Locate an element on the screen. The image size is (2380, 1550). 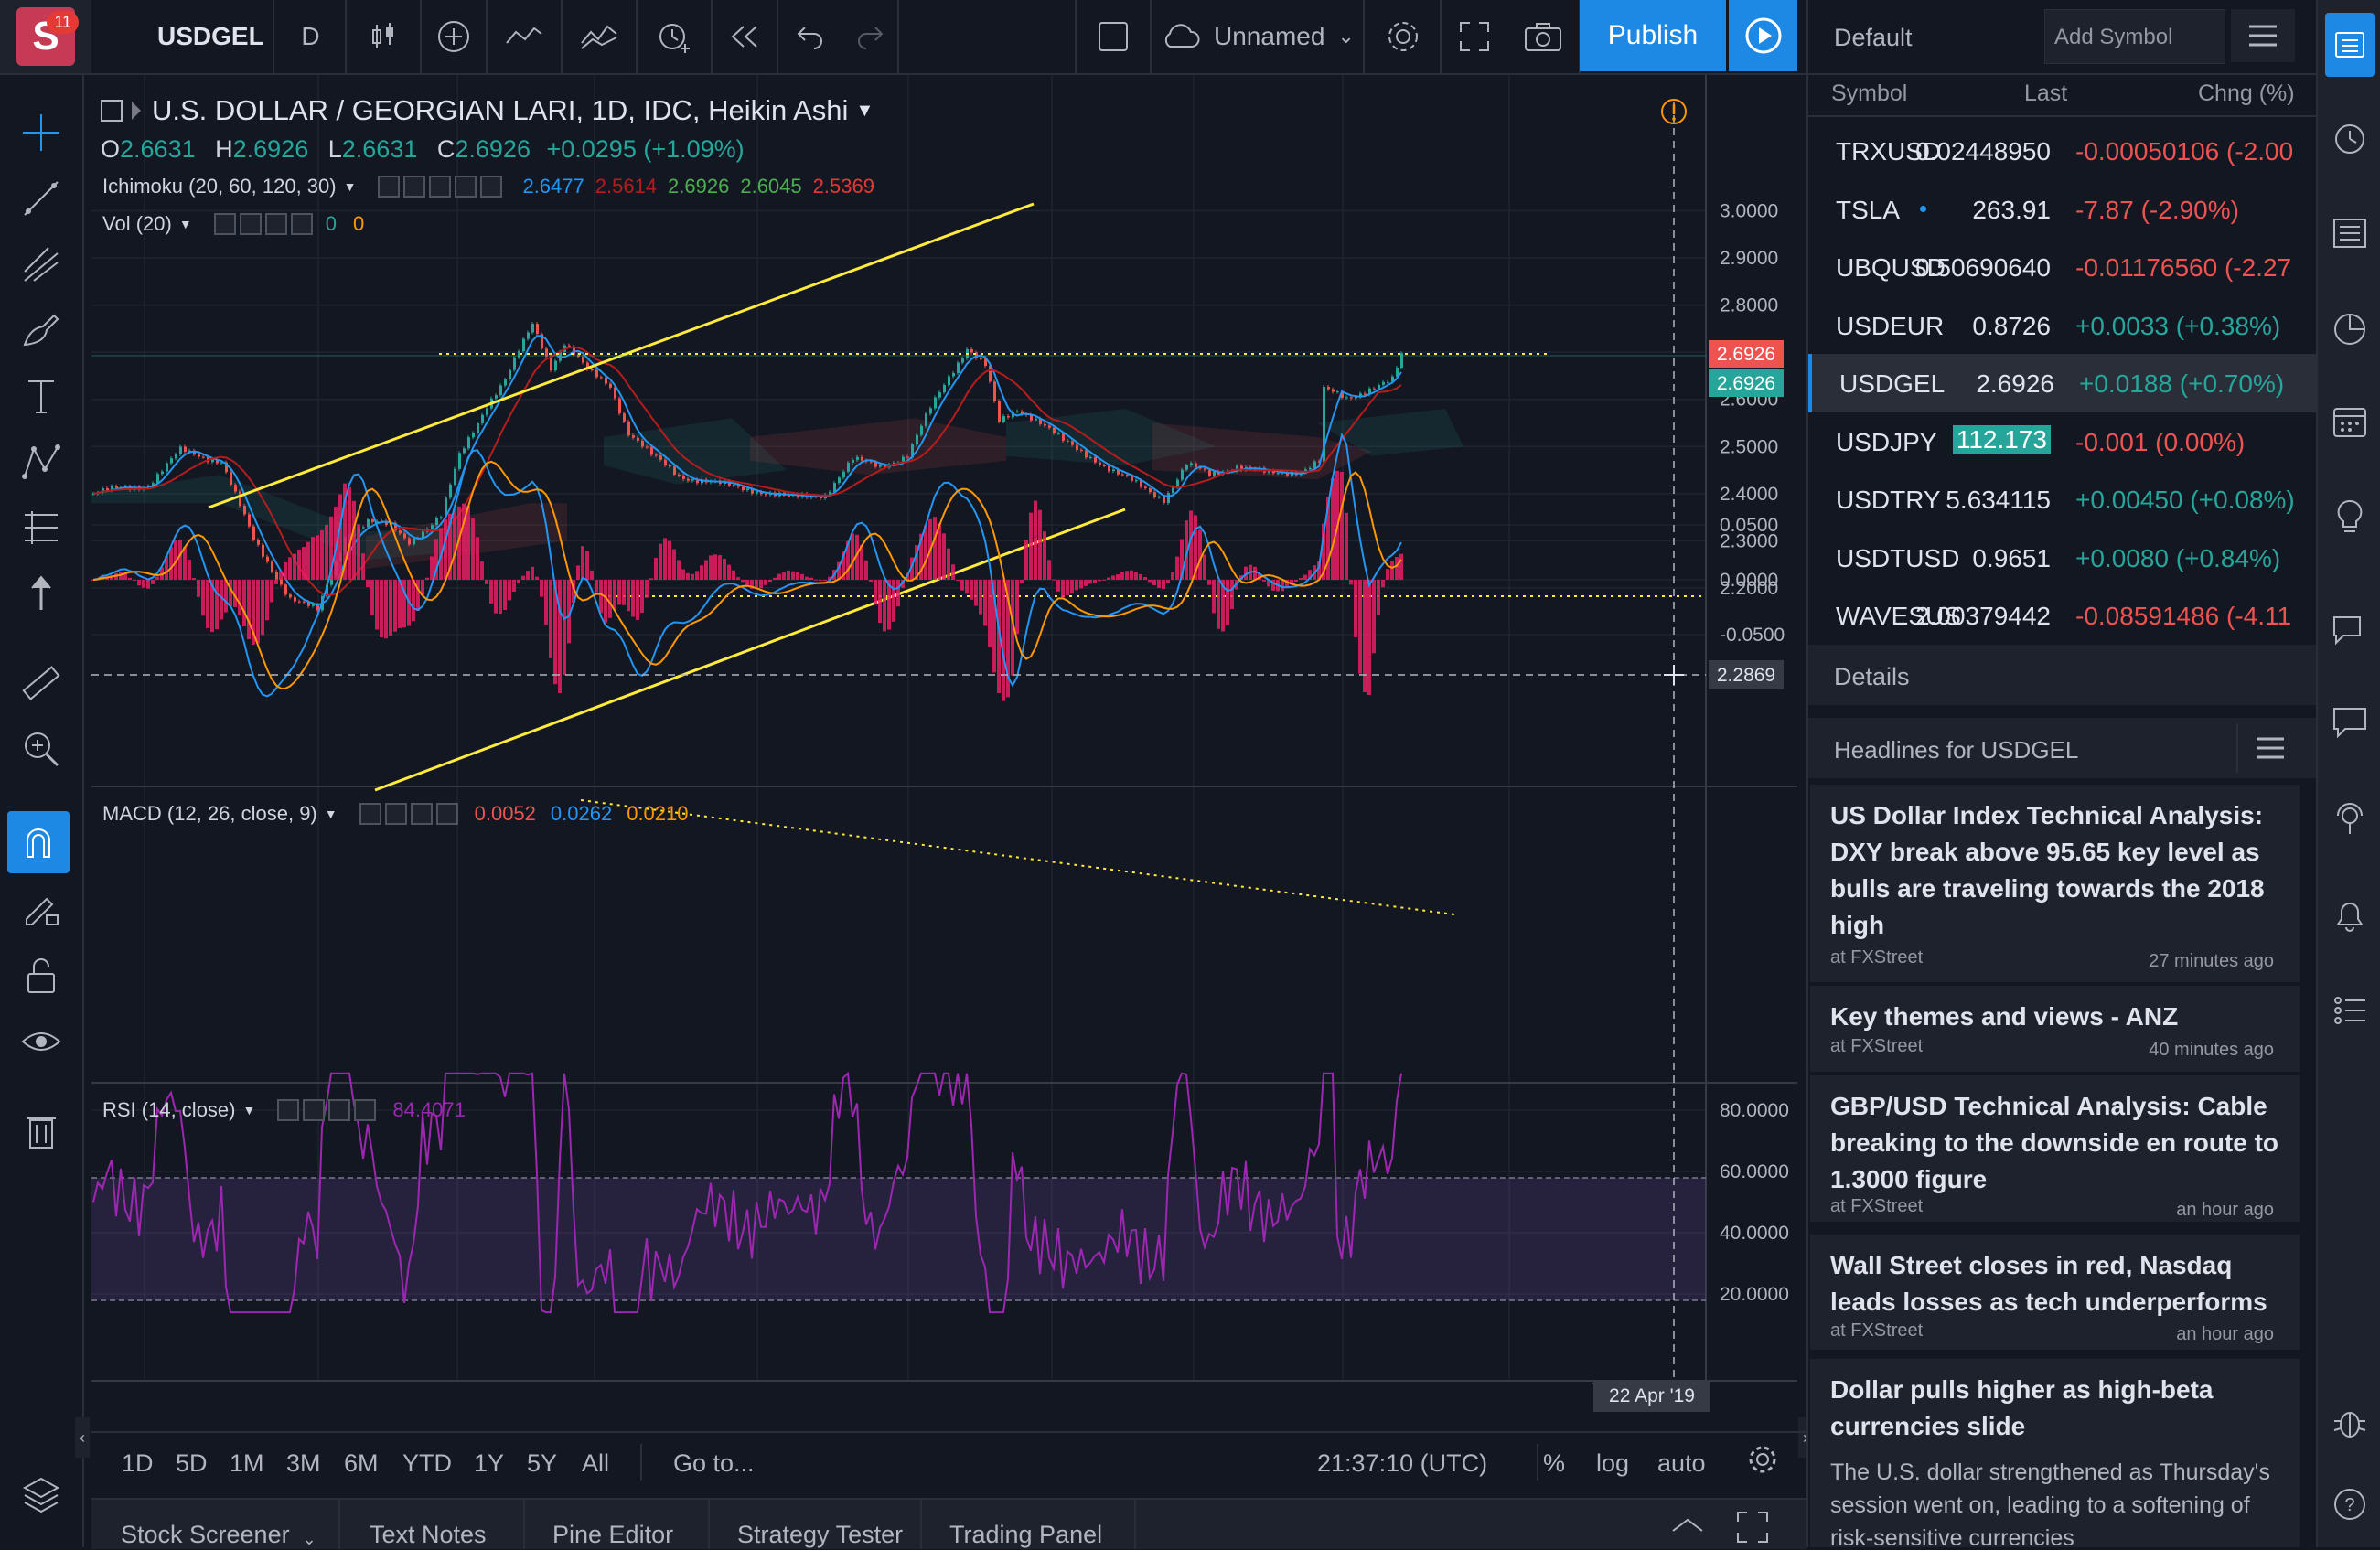
indicators-icon is located at coordinates (525, 36).